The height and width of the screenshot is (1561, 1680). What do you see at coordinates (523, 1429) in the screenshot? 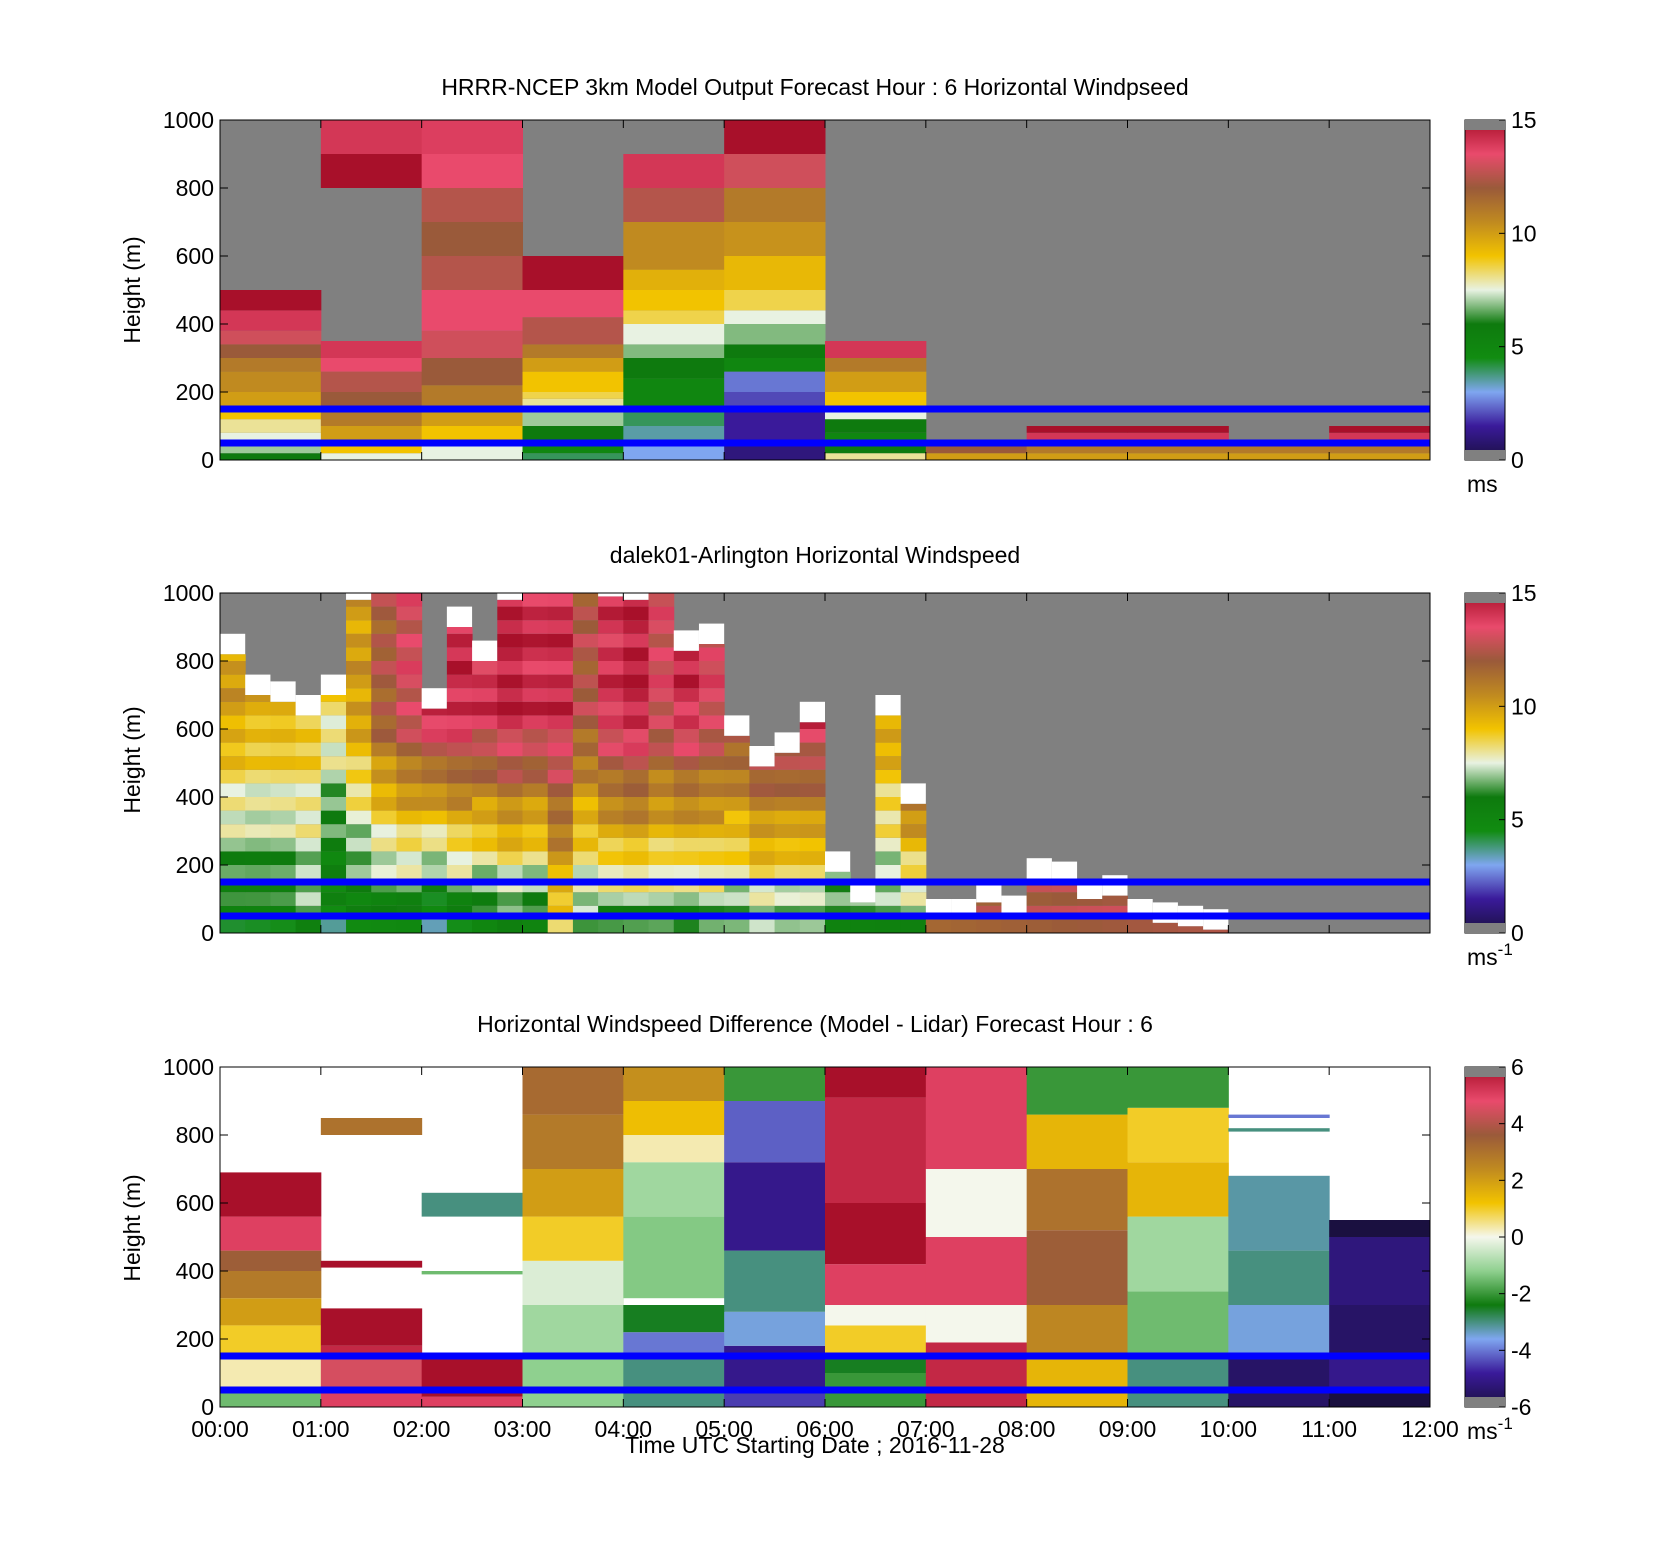
I see `x-tick-label: 03:00` at bounding box center [523, 1429].